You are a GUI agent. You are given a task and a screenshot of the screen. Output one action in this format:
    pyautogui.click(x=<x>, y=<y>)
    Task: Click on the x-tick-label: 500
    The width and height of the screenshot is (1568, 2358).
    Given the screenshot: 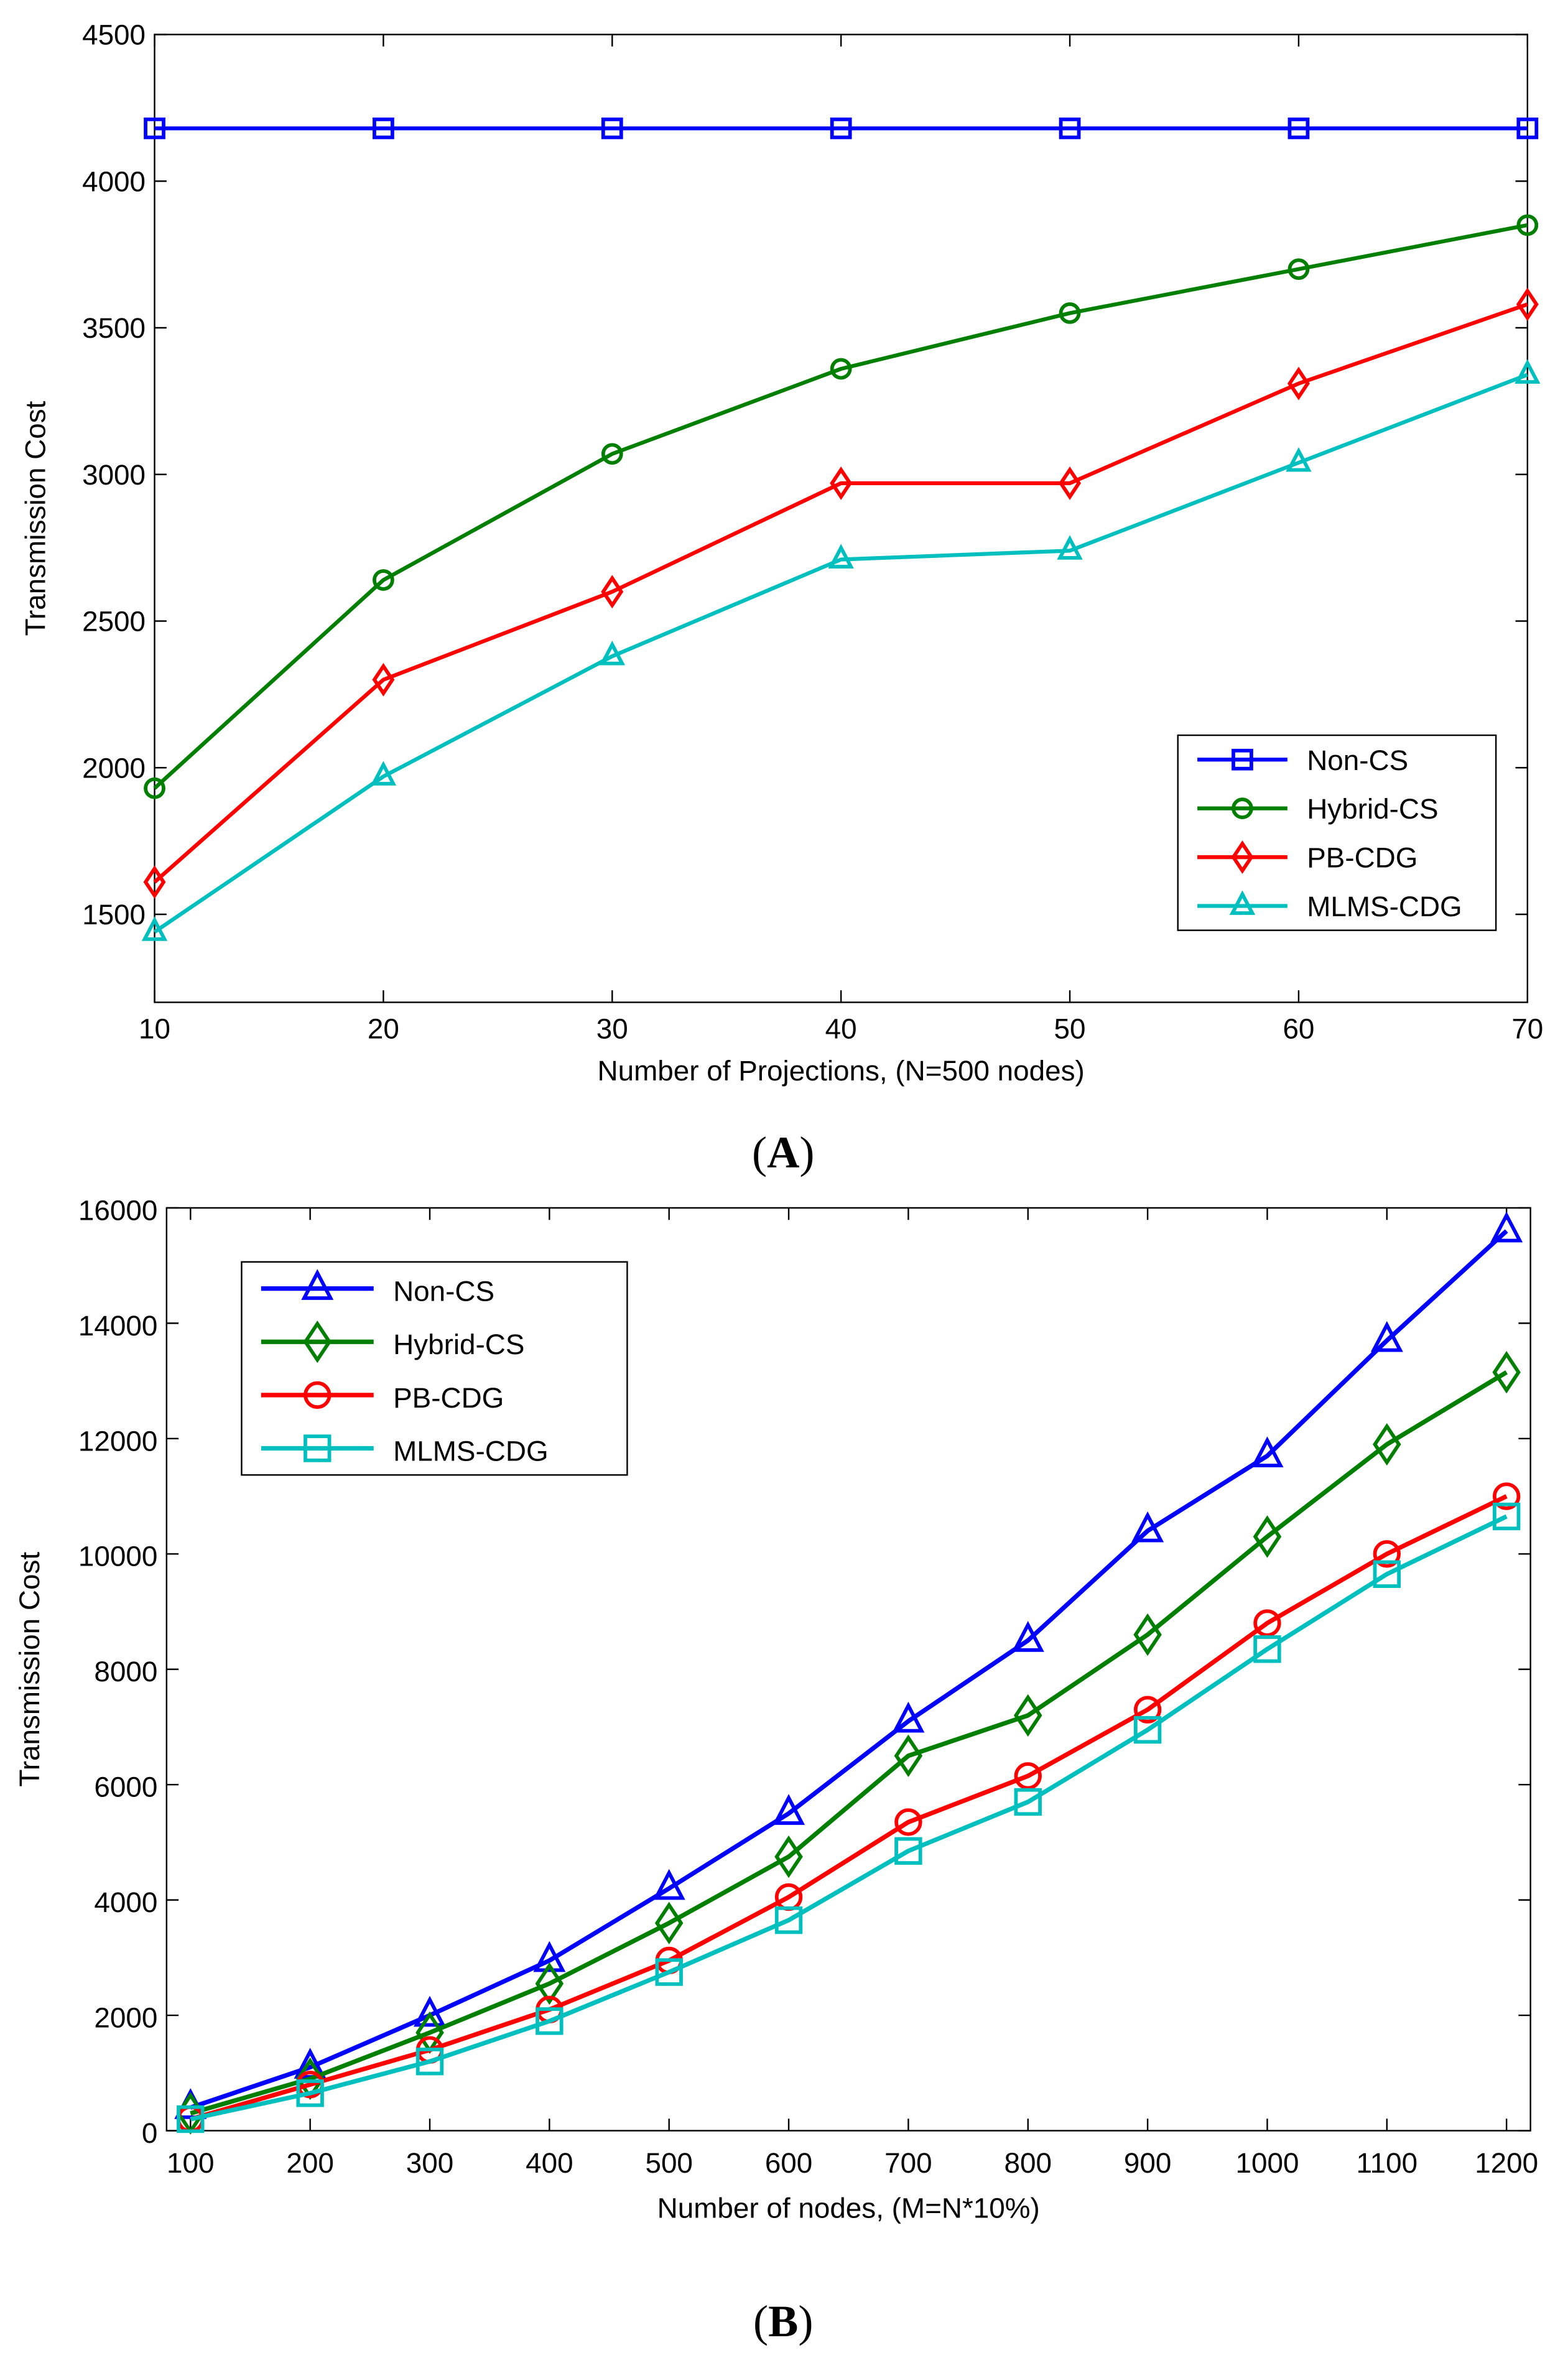 What is the action you would take?
    pyautogui.click(x=668, y=2163)
    